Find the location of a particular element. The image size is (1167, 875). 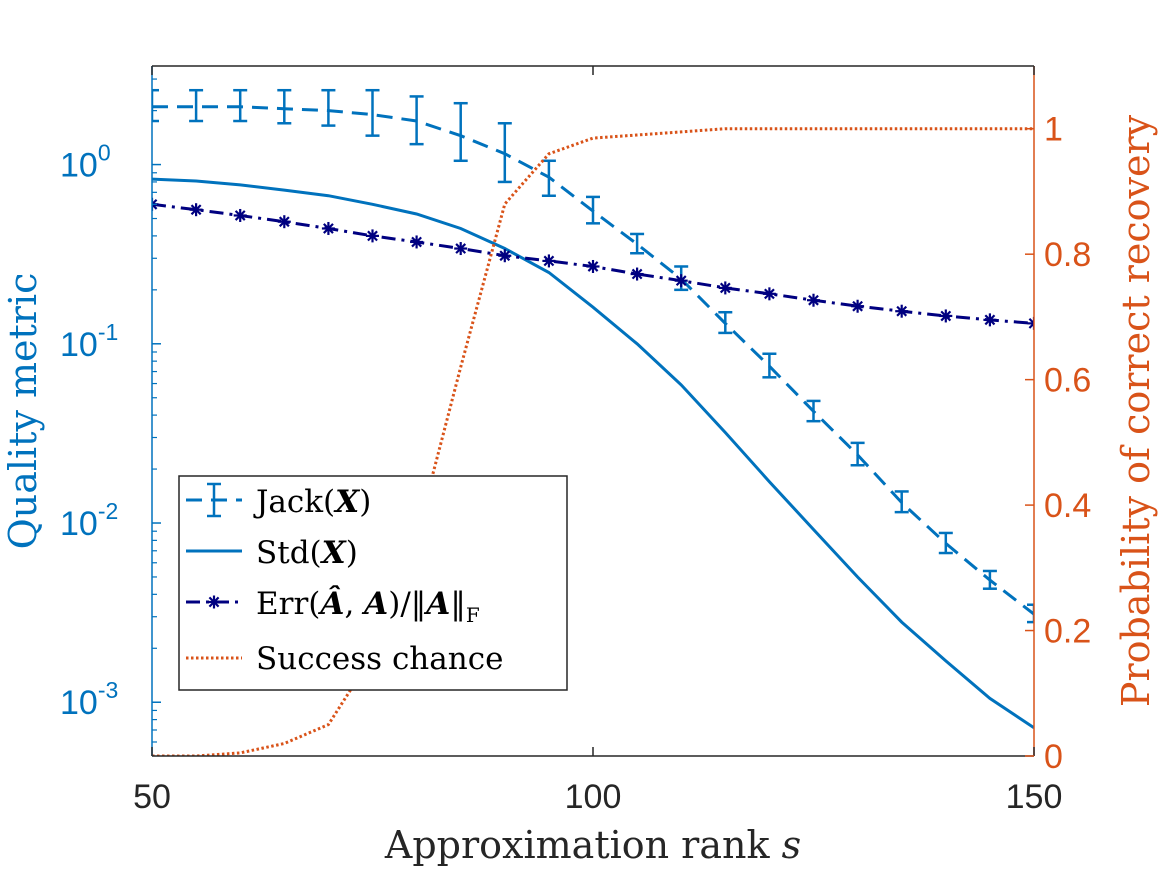

legend-err-suffix: ‖ is located at coordinates (458, 604).